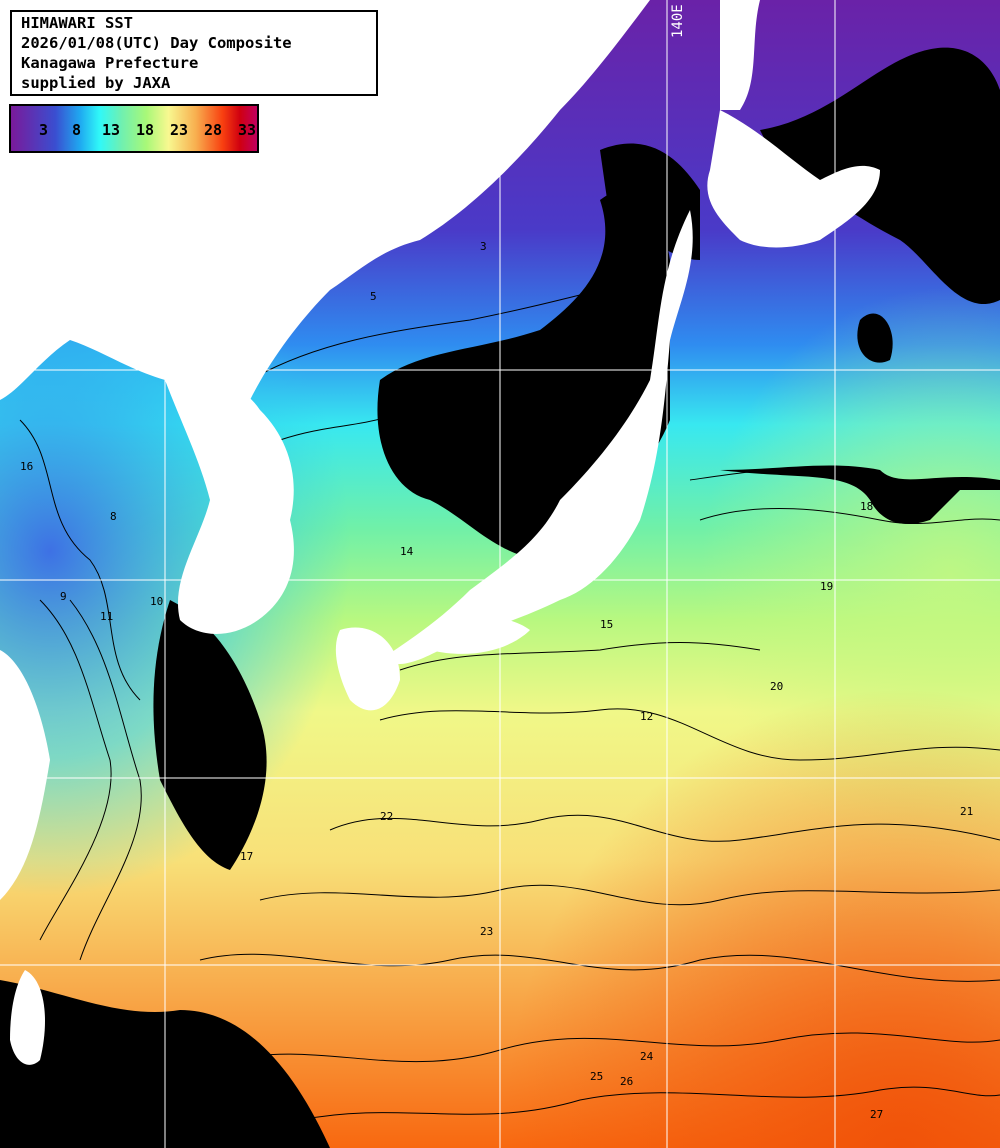 This screenshot has width=1000, height=1148. What do you see at coordinates (179, 130) in the screenshot?
I see `colorbar-label: 23` at bounding box center [179, 130].